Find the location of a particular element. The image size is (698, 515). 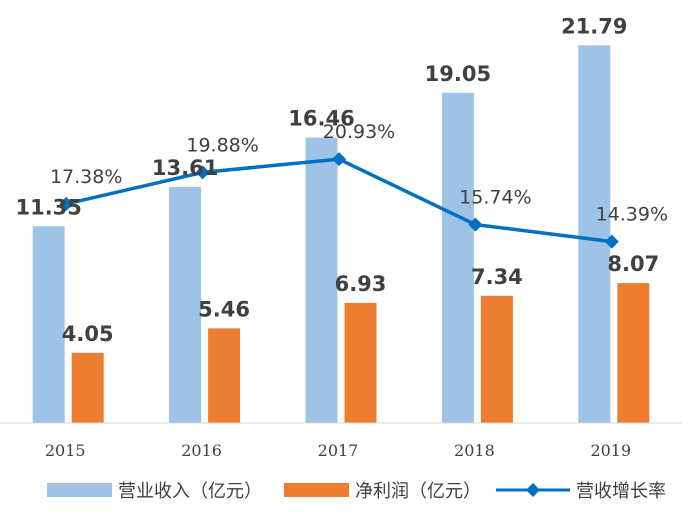

data-label-profit-2015: 4.05 is located at coordinates (88, 334).